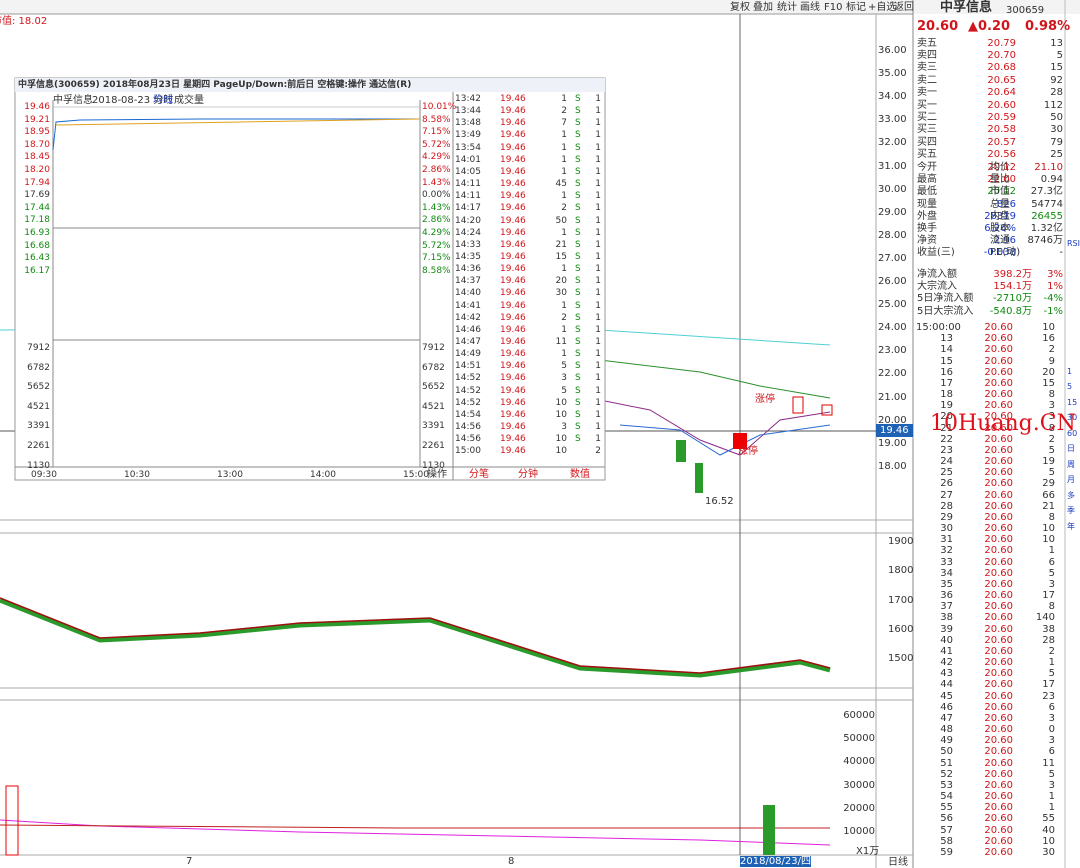 The width and height of the screenshot is (1080, 868). I want to click on price-label: 16.93, so click(37, 233).